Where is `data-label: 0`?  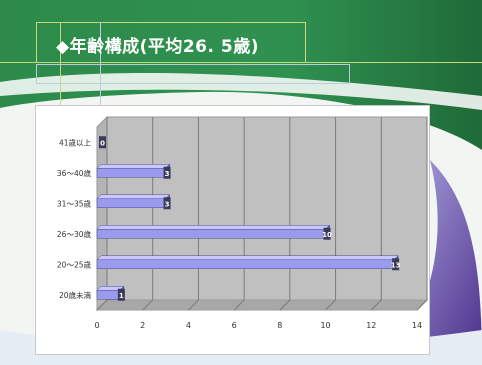
data-label: 0 is located at coordinates (102, 143).